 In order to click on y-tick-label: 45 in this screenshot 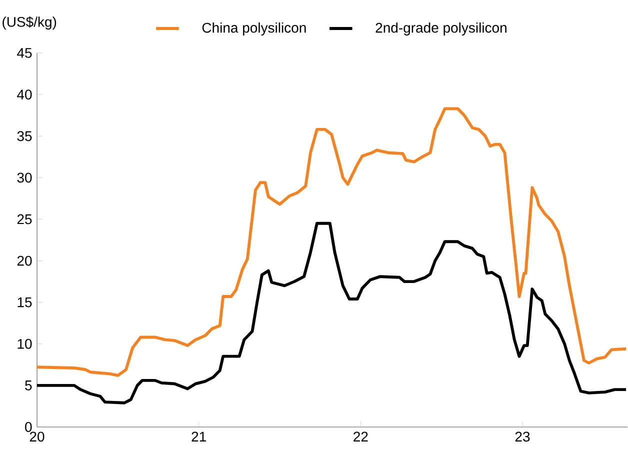, I will do `click(24, 53)`.